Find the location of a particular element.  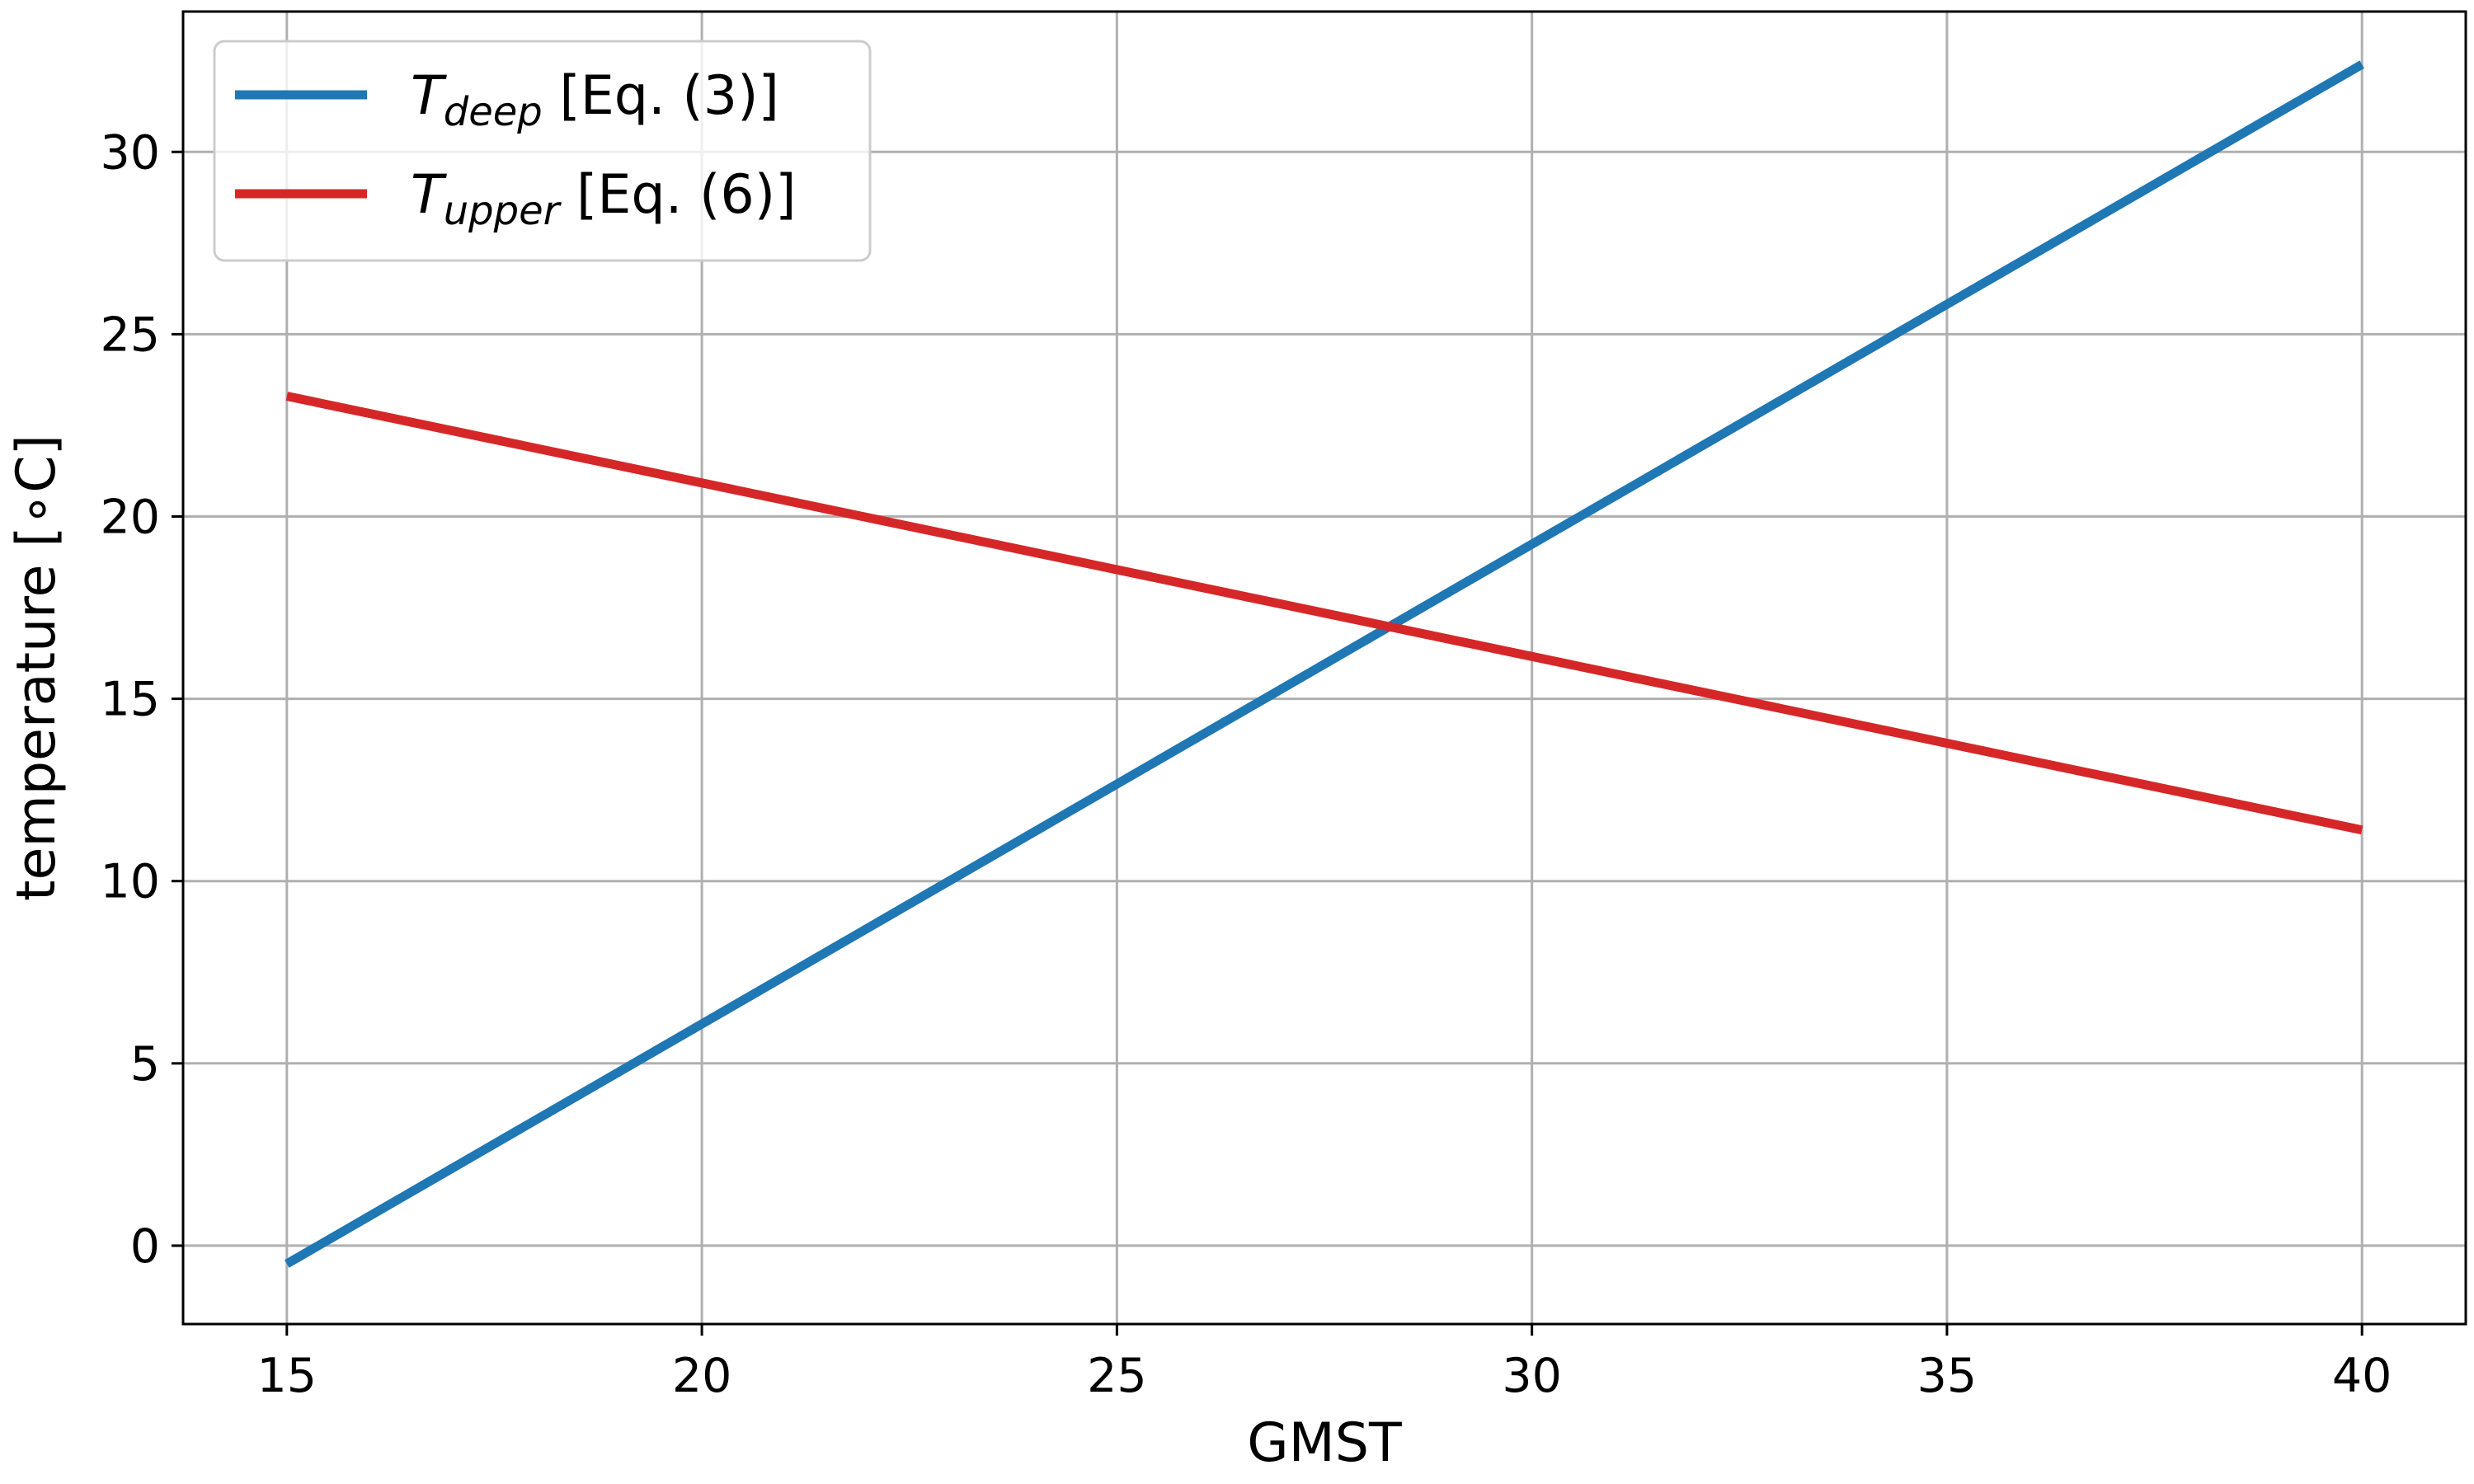

y-tick-label: 25 is located at coordinates (130, 335).